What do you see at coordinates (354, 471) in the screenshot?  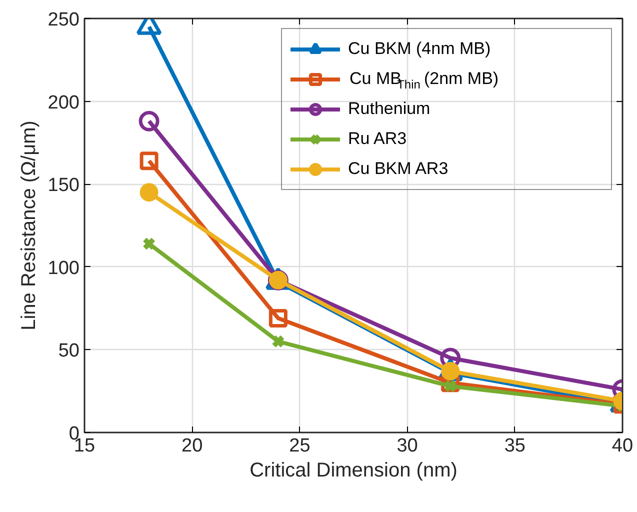 I see `x-axis-title: Critical Dimension (nm)` at bounding box center [354, 471].